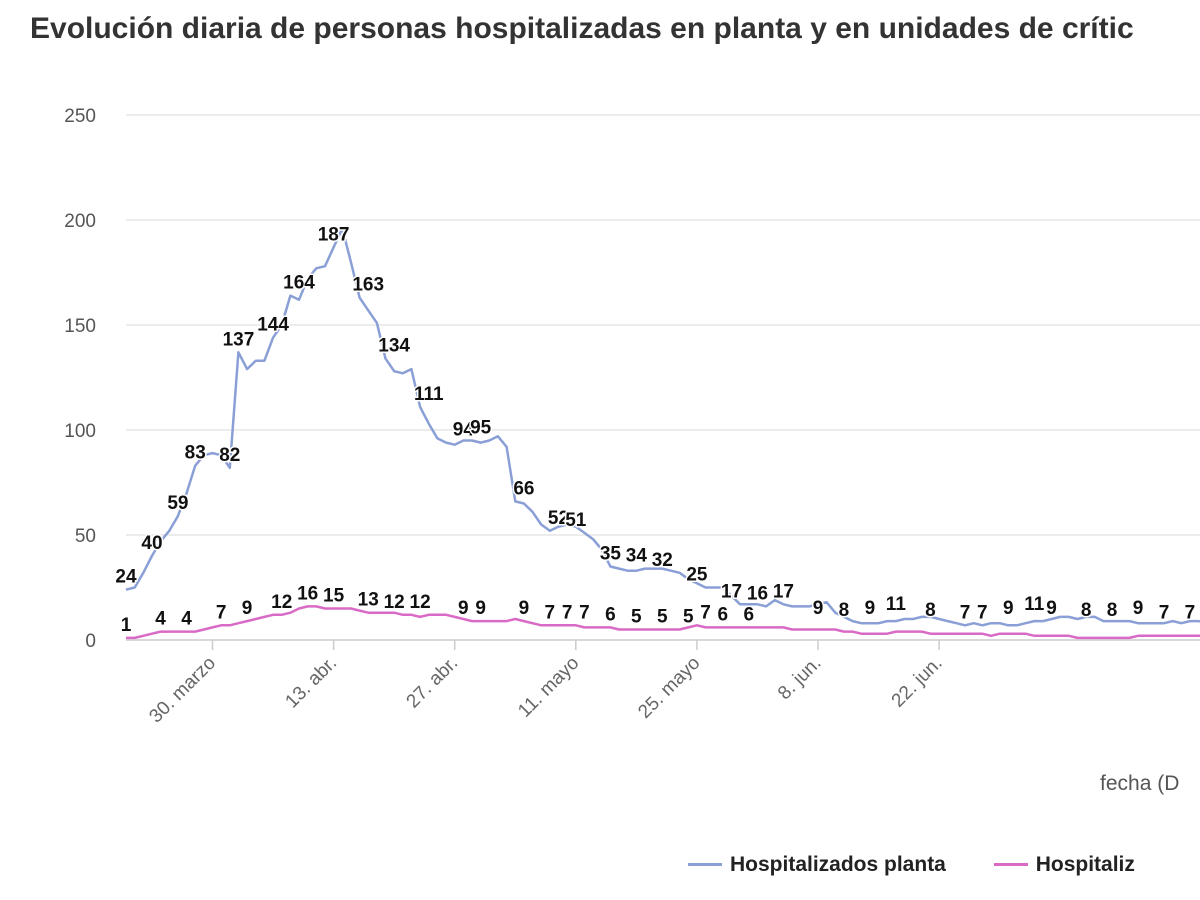 The height and width of the screenshot is (900, 1200). I want to click on data-label-s0-56: 35, so click(611, 554).